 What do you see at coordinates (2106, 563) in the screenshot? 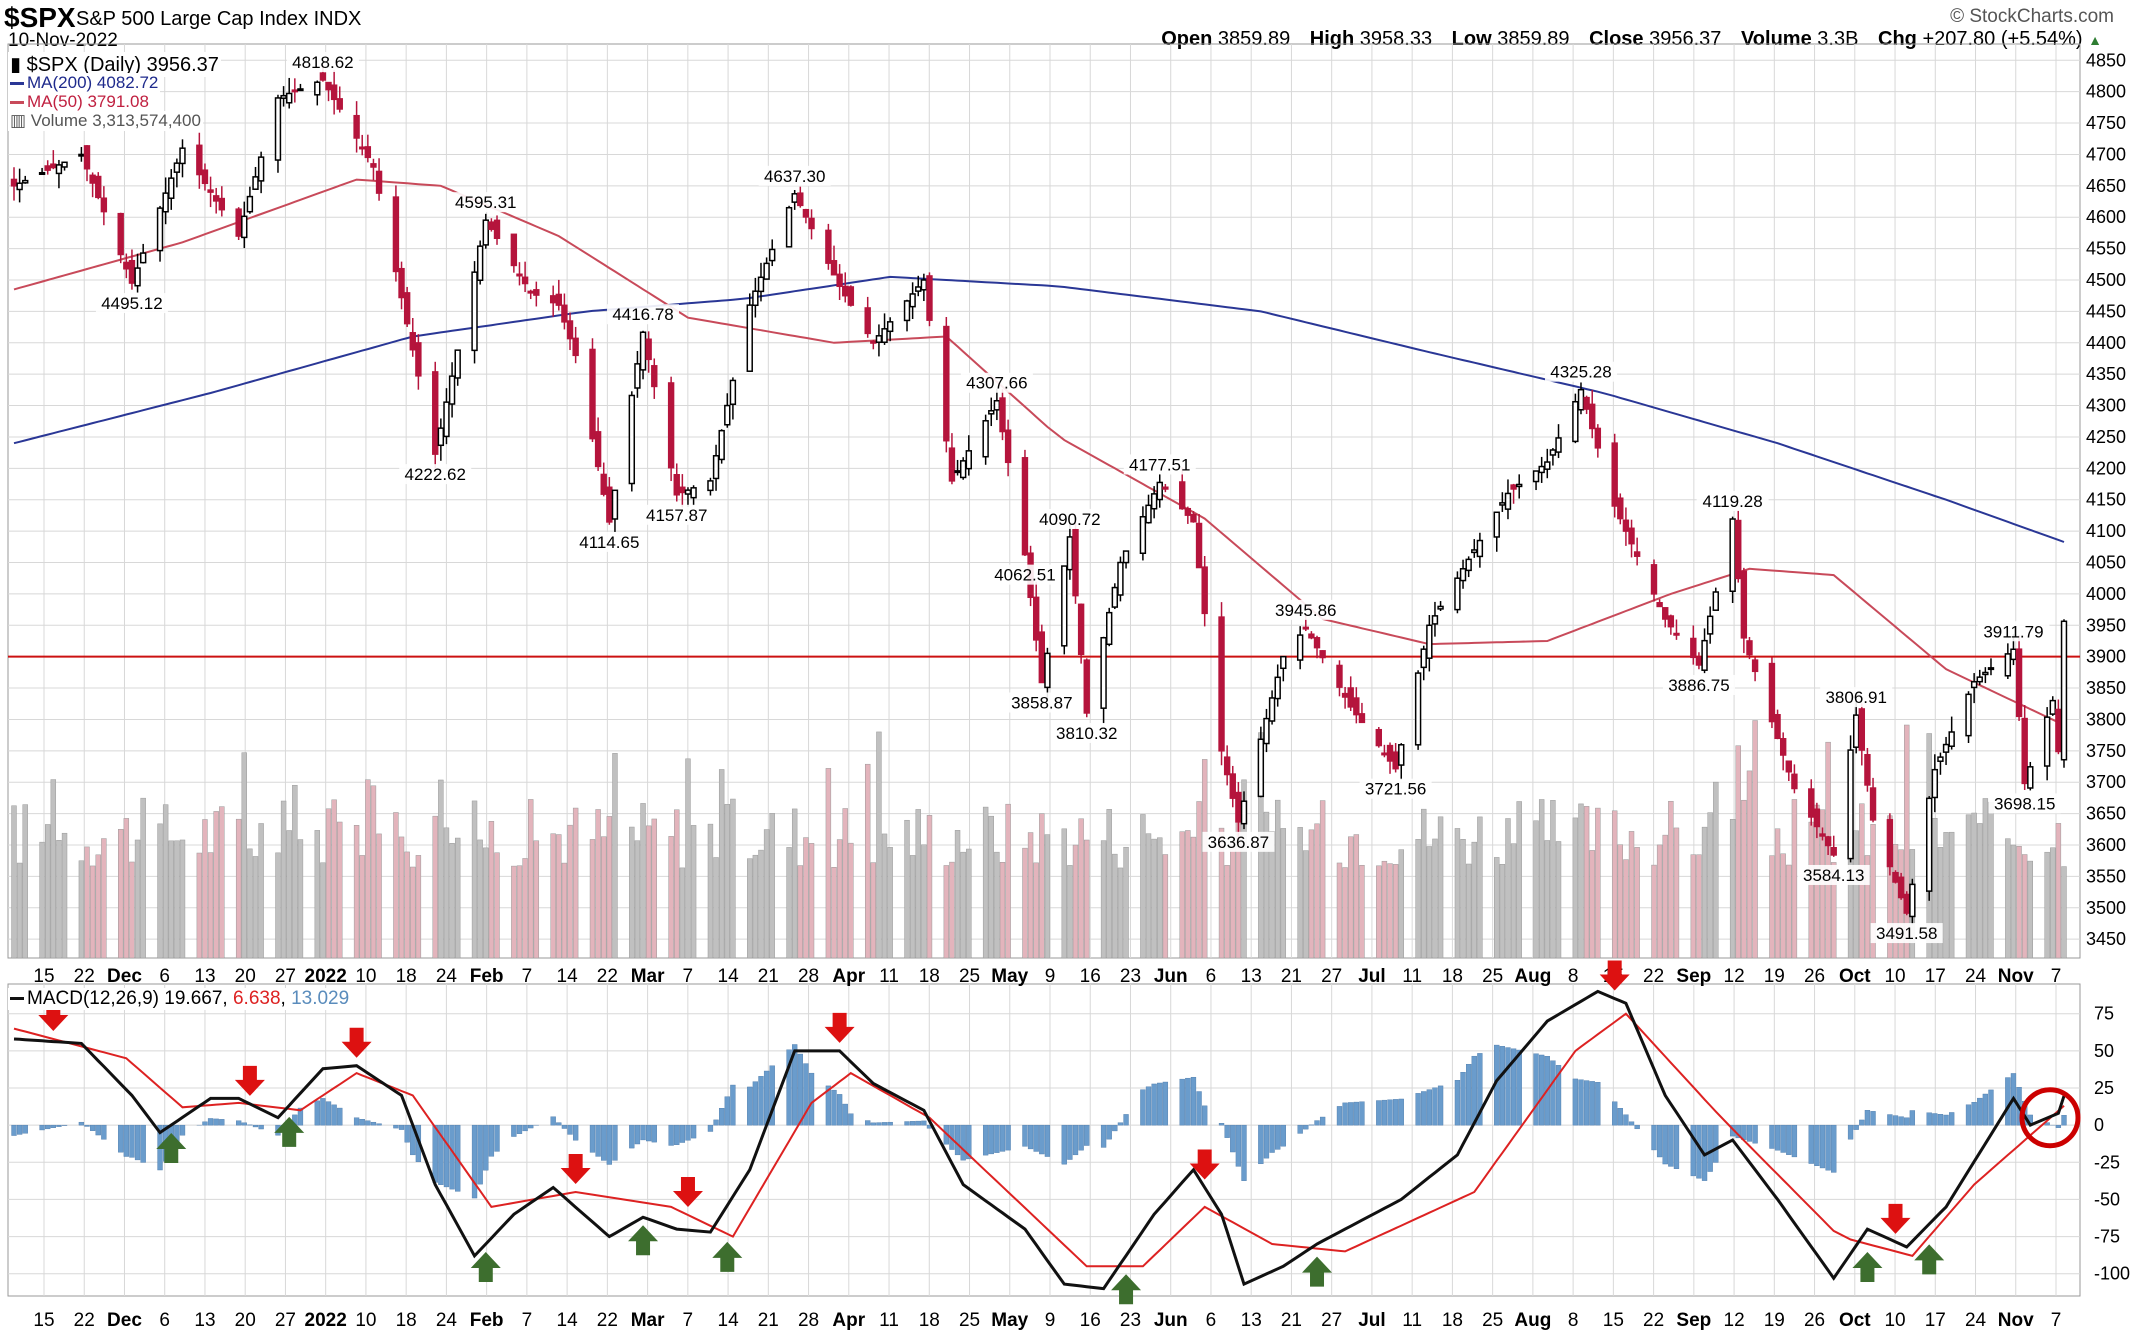
I see `price-tick-label: 4050` at bounding box center [2106, 563].